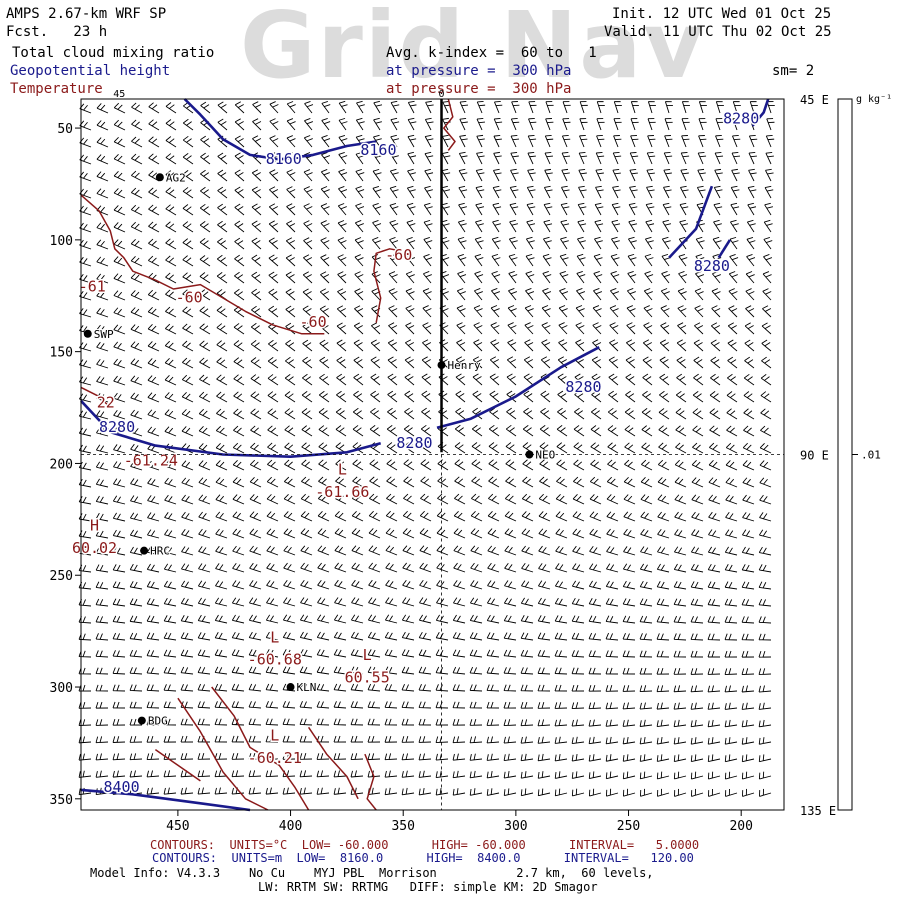  Describe the element at coordinates (367, 655) in the screenshot. I see `temp-contour-label: L` at that location.